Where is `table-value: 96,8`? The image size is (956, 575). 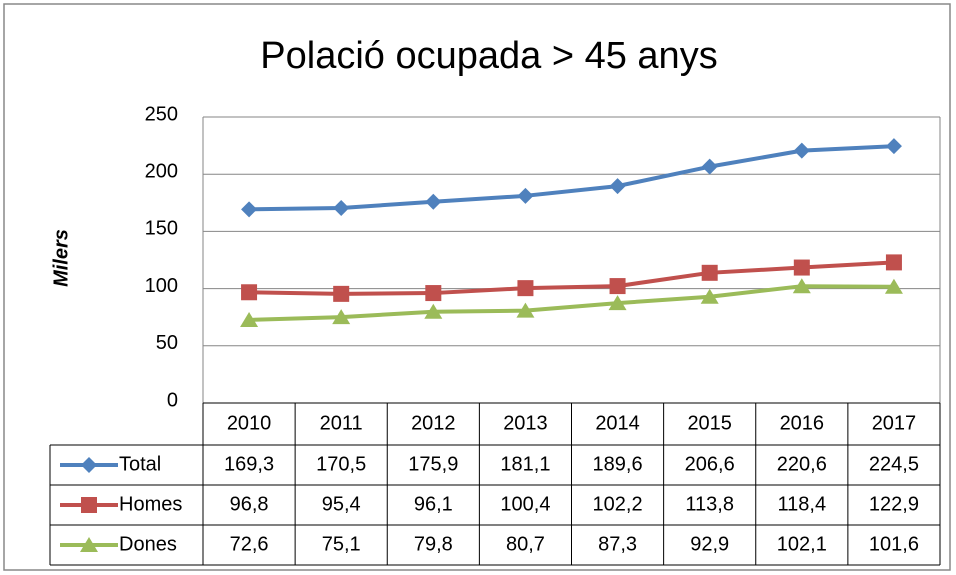
table-value: 96,8 is located at coordinates (249, 504).